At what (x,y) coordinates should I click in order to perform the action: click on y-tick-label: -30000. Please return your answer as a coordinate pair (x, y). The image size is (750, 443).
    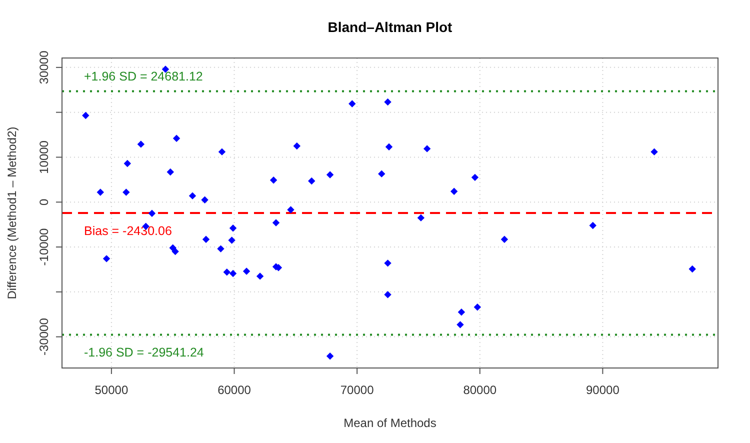
    Looking at the image, I should click on (44, 337).